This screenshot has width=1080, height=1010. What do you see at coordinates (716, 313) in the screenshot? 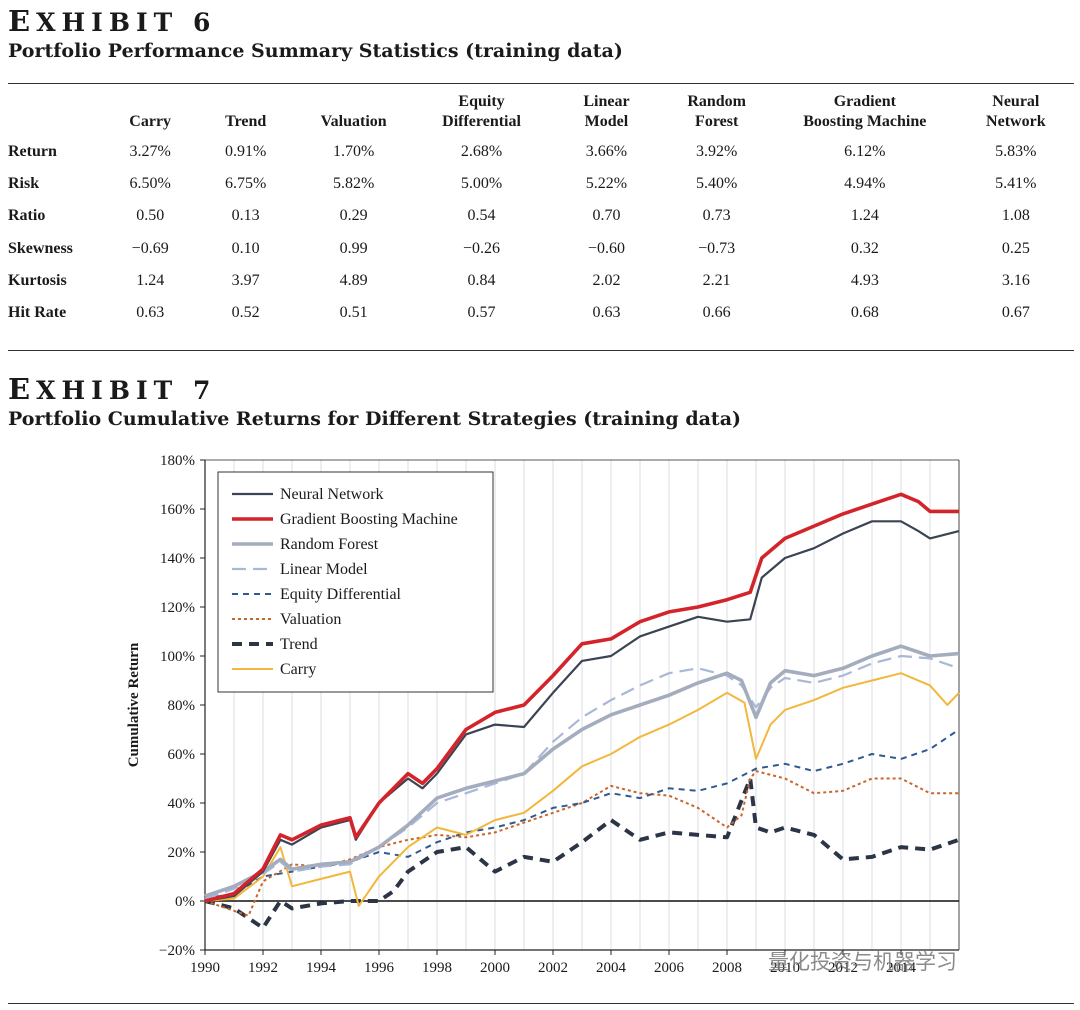
I see `table-cell: 0.66` at bounding box center [716, 313].